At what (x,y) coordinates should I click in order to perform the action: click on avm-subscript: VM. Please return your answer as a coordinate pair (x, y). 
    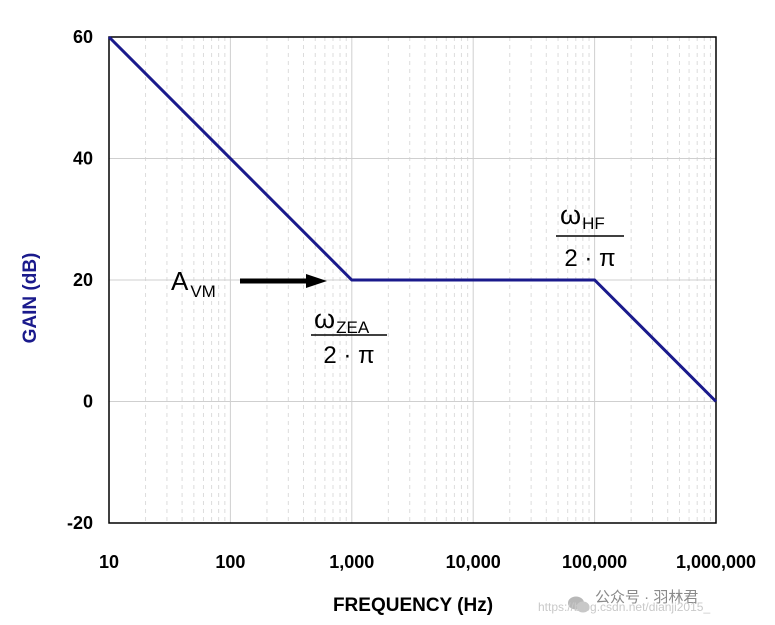
    Looking at the image, I should click on (203, 291).